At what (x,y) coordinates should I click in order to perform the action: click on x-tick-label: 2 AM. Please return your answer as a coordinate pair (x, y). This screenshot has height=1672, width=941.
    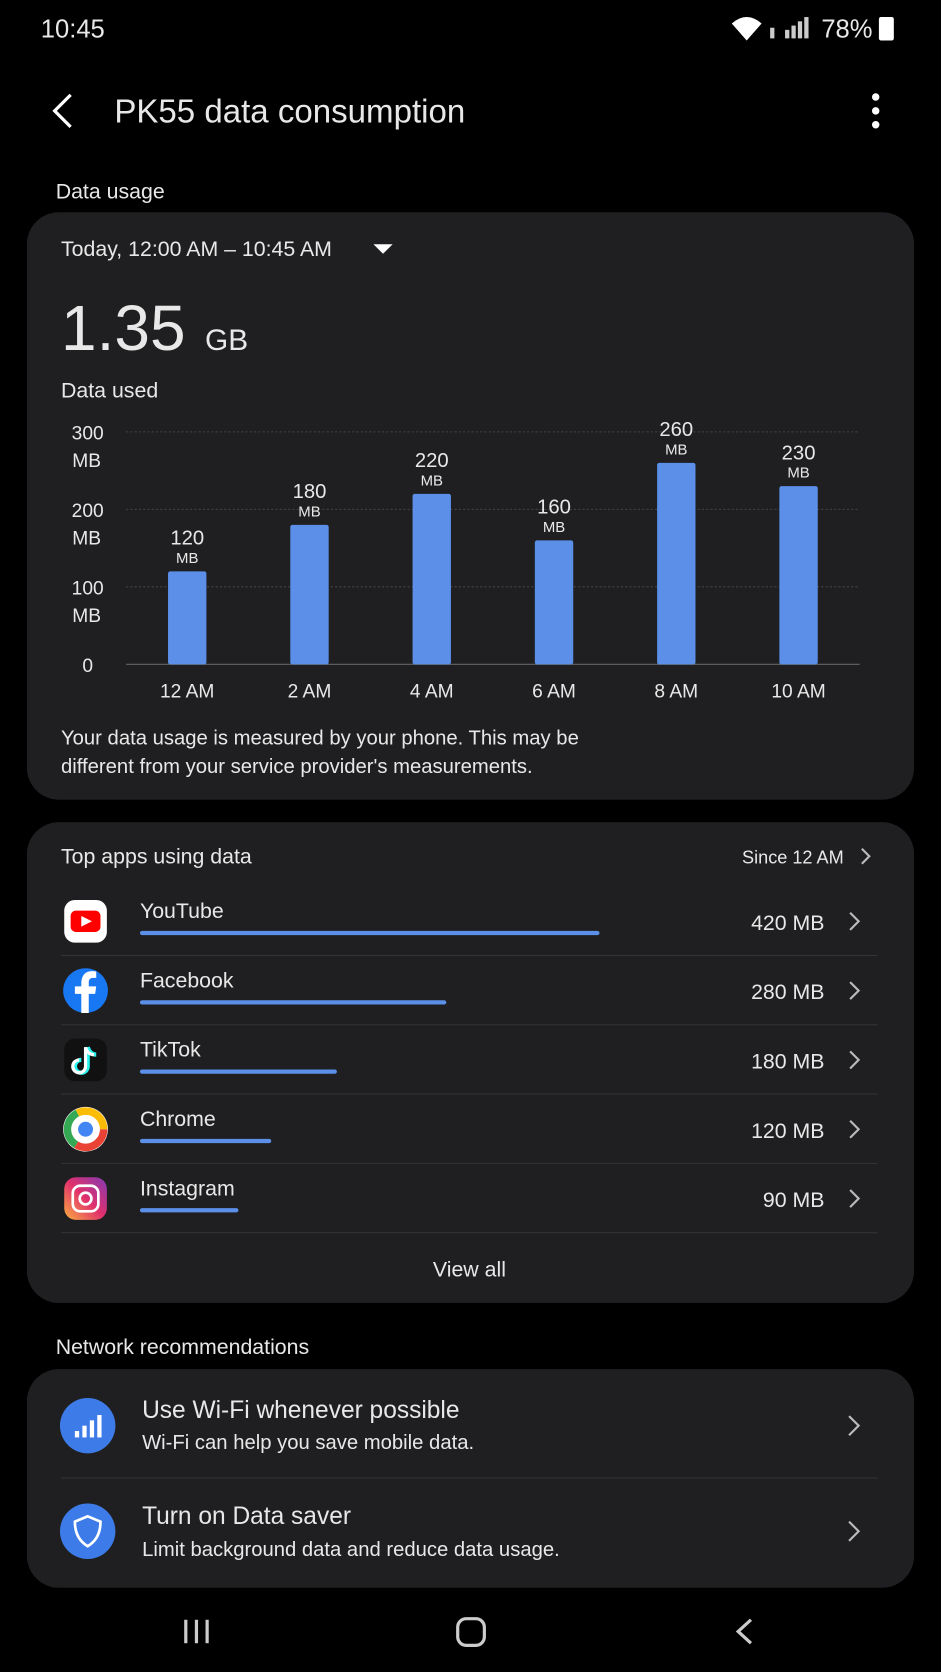
    Looking at the image, I should click on (310, 691).